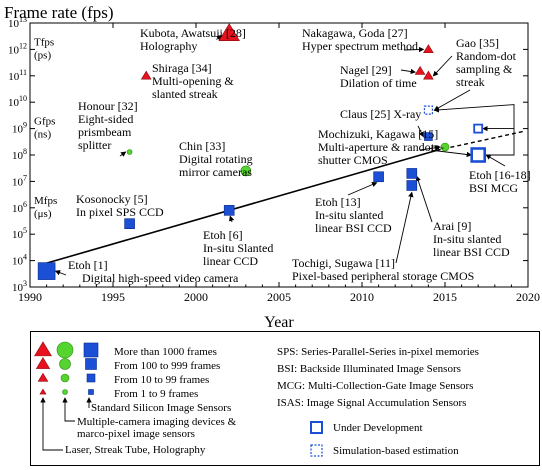  I want to click on legend-column-label: Standard Silicon Image Sensors, so click(161, 408).